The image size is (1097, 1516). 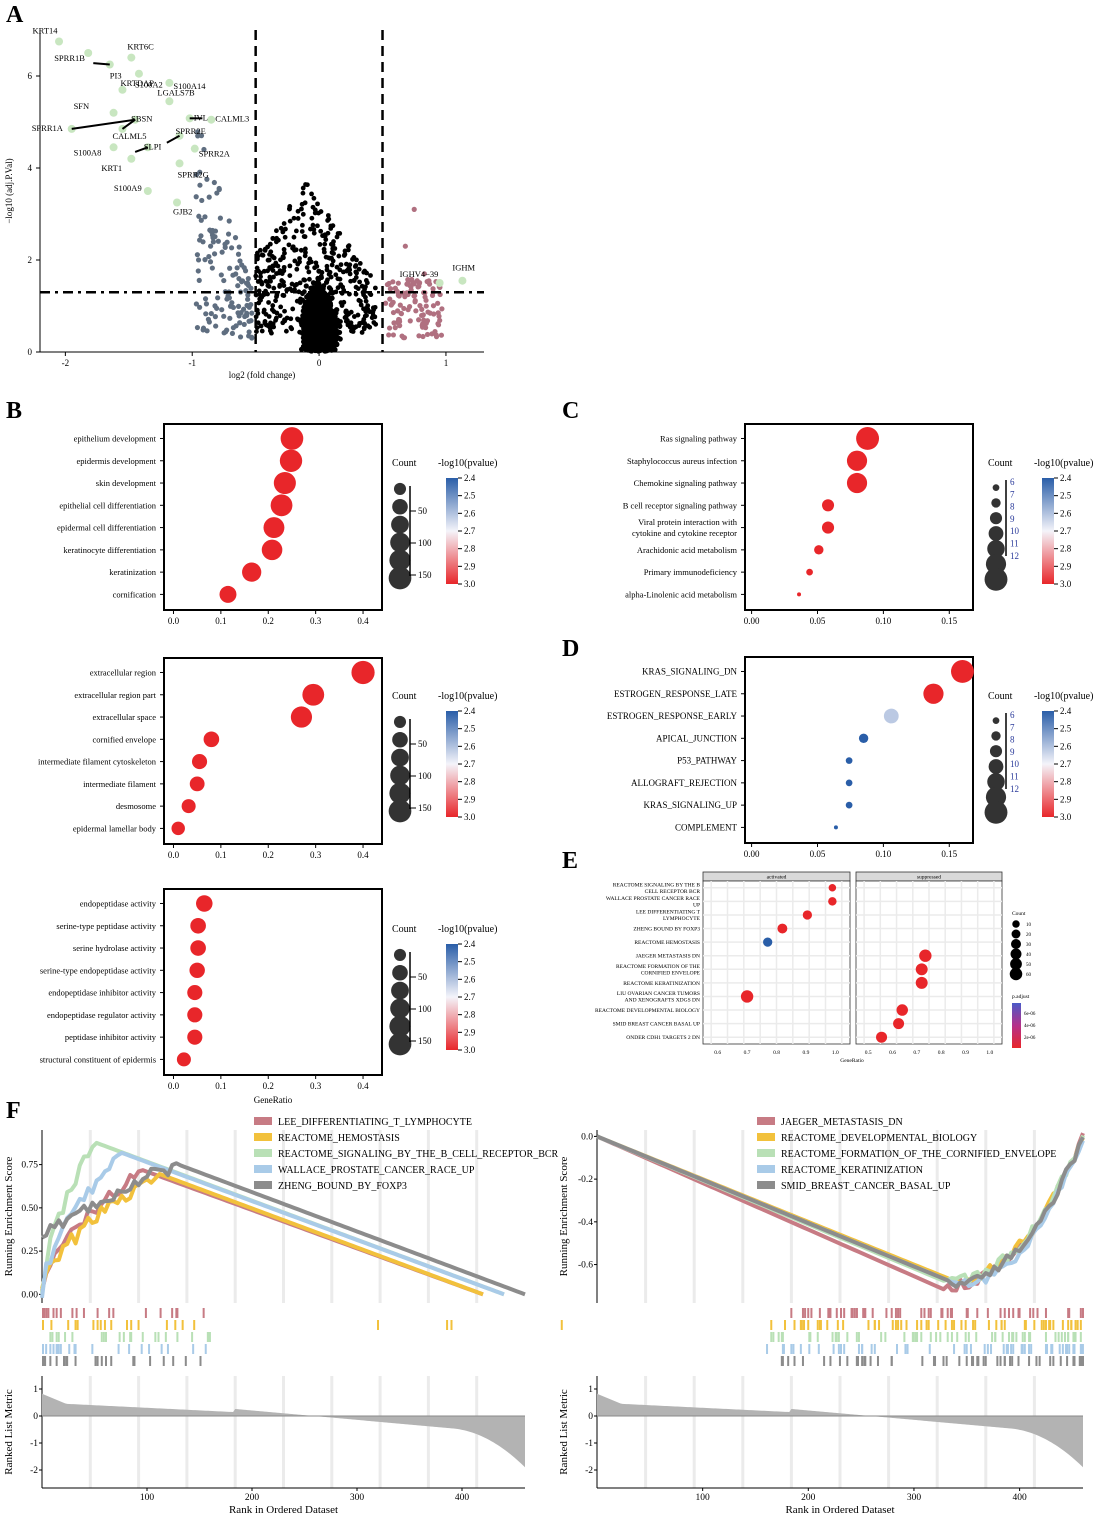 What do you see at coordinates (1012, 482) in the screenshot?
I see `legend-count-label: 6` at bounding box center [1012, 482].